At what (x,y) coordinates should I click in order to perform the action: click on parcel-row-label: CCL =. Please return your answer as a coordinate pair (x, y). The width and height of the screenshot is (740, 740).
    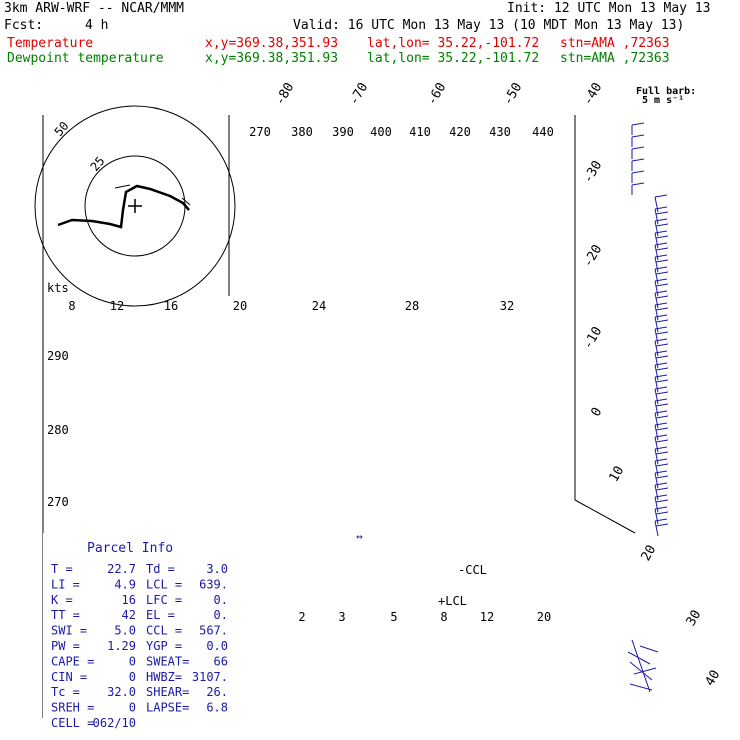
    Looking at the image, I should click on (164, 631).